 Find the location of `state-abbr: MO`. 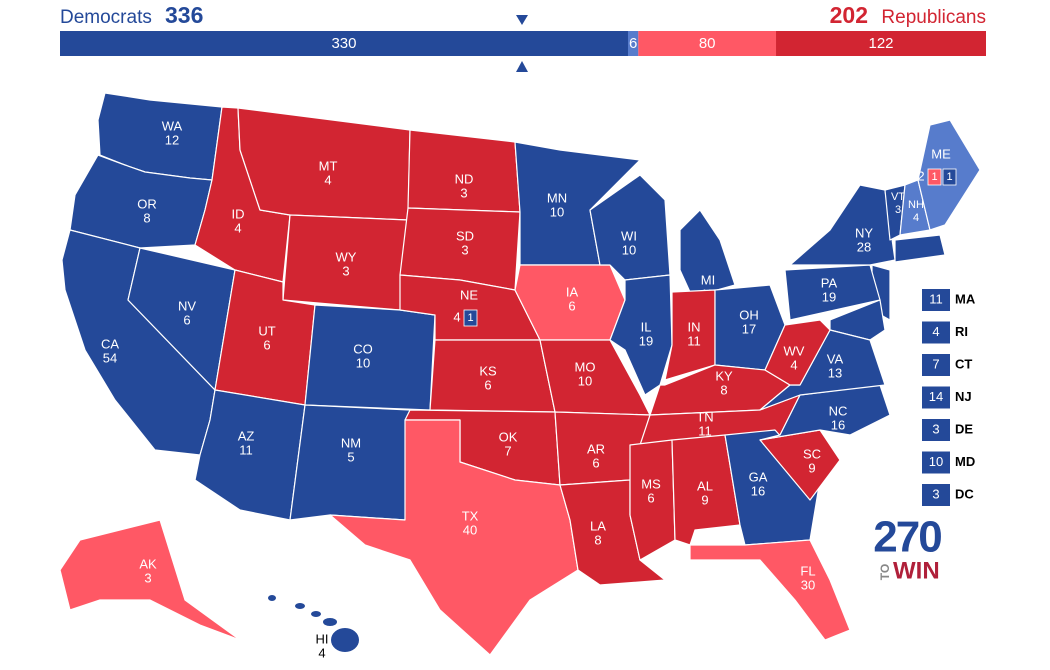

state-abbr: MO is located at coordinates (585, 366).